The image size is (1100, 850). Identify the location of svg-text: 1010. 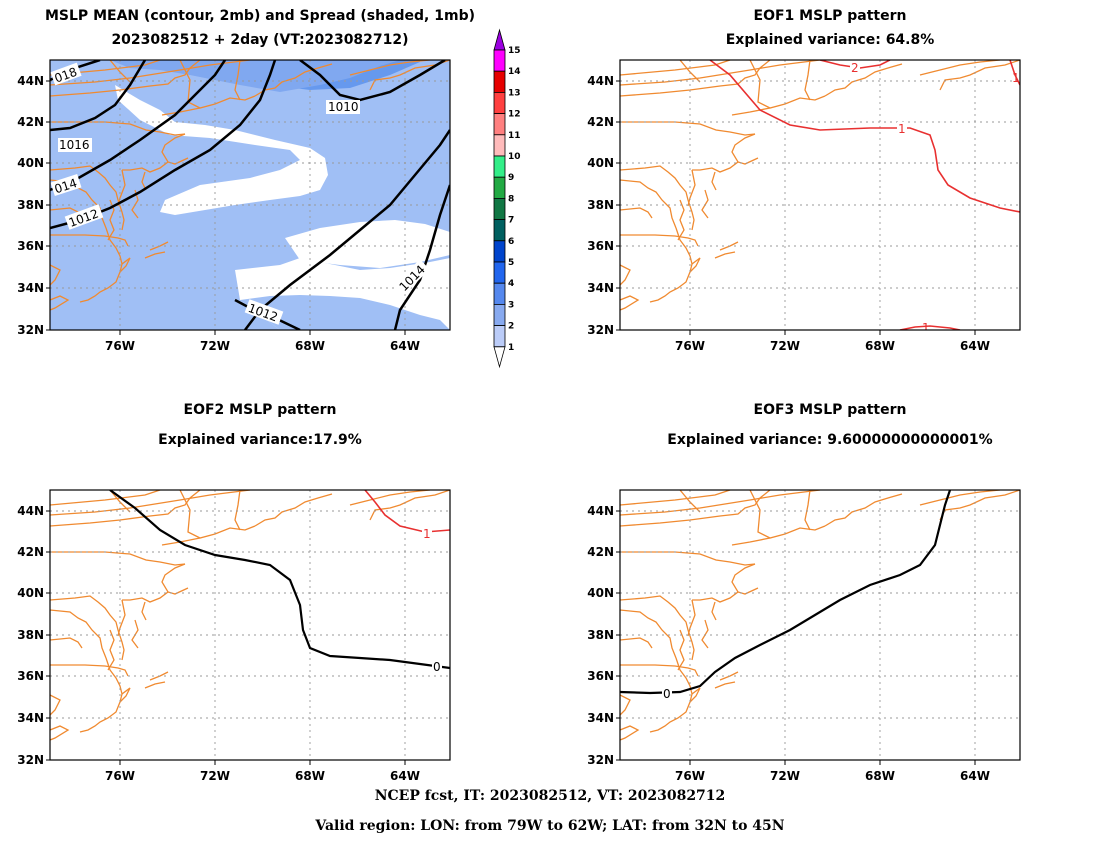
(343, 107).